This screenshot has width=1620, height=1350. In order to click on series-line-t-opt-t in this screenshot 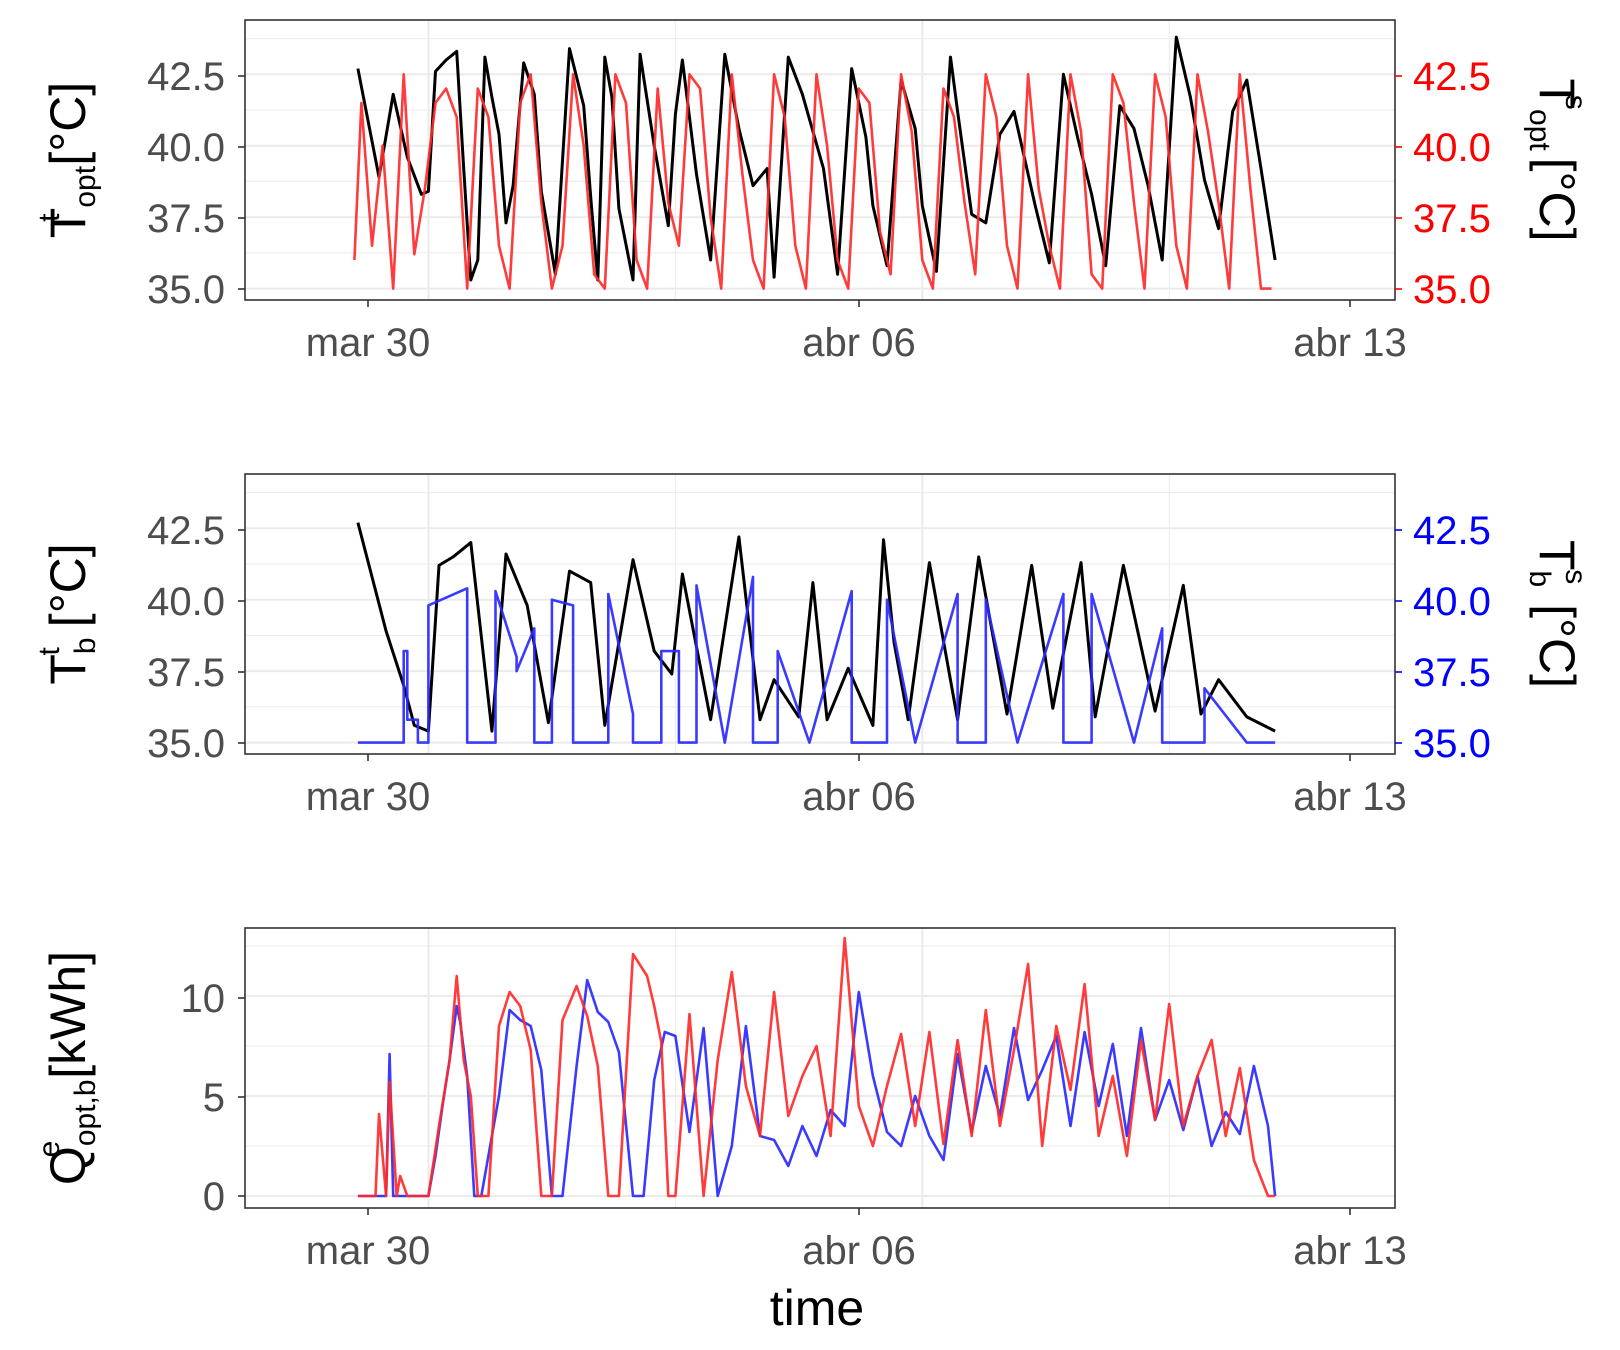, I will do `click(816, 158)`.